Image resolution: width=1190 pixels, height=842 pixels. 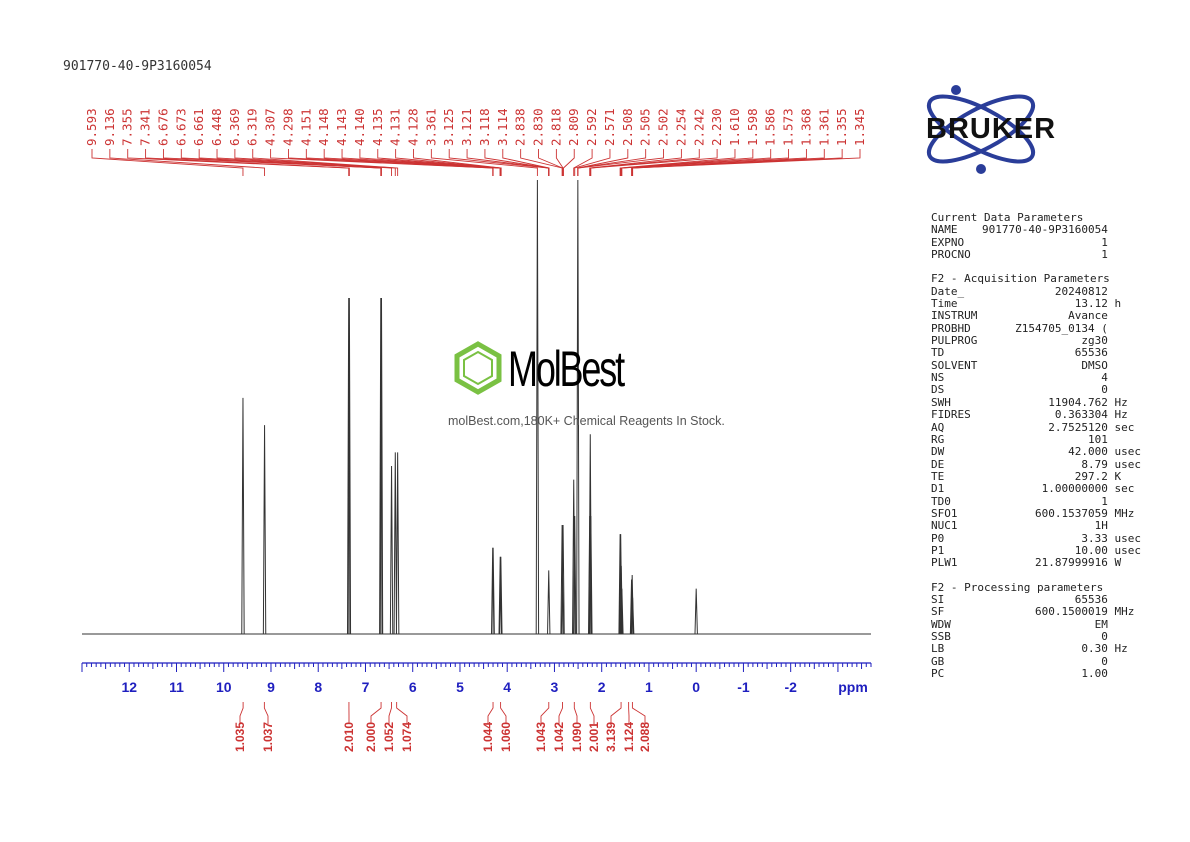 I want to click on peak-label: 6.369, so click(x=234, y=127).